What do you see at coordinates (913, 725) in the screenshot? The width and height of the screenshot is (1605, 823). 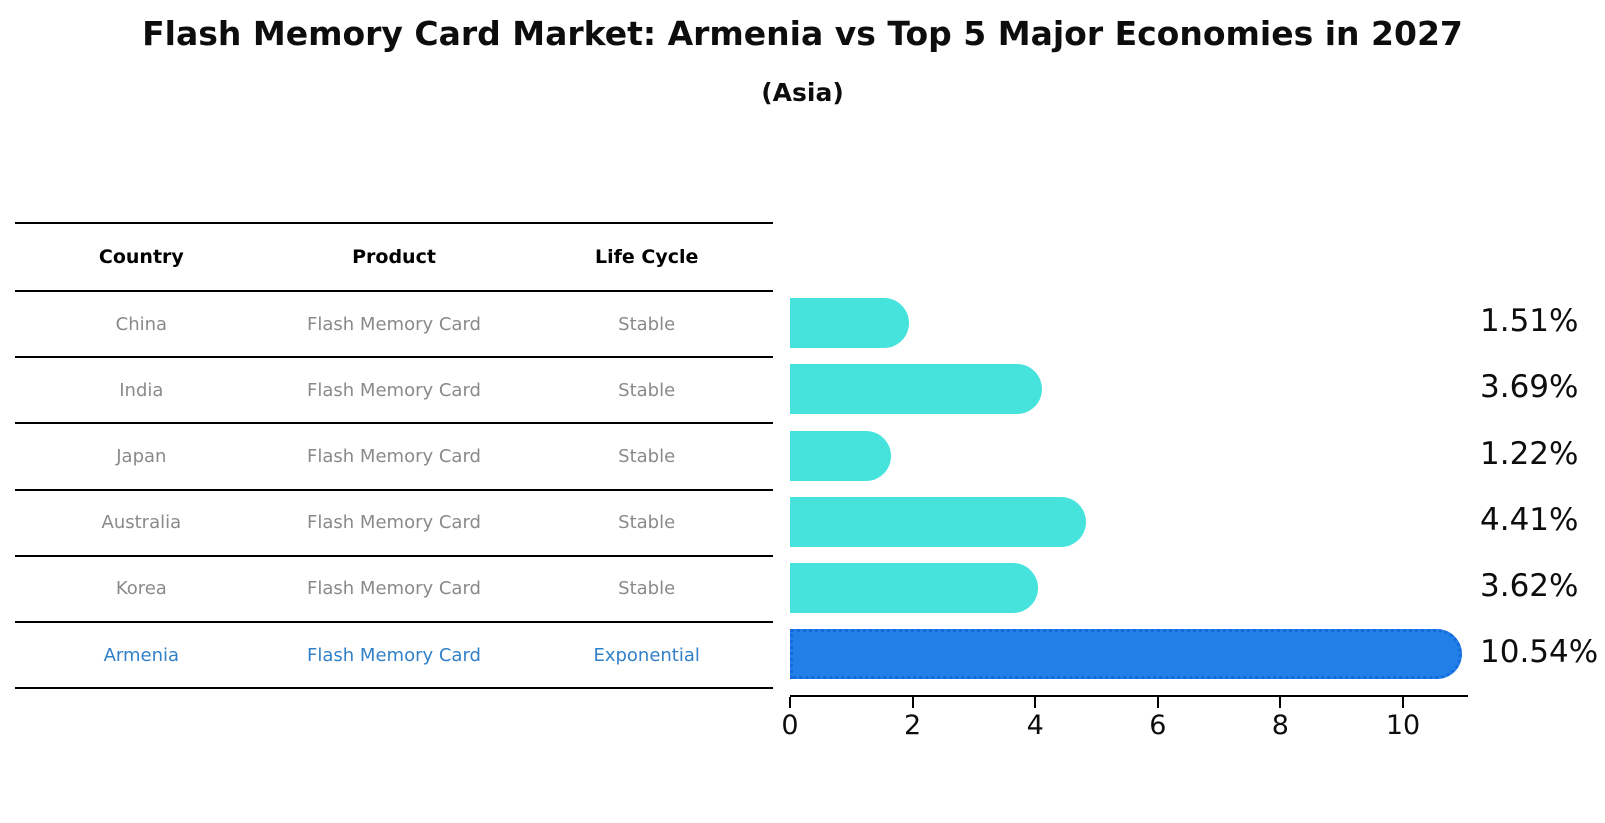 I see `x-axis-tick-label-2: 2` at bounding box center [913, 725].